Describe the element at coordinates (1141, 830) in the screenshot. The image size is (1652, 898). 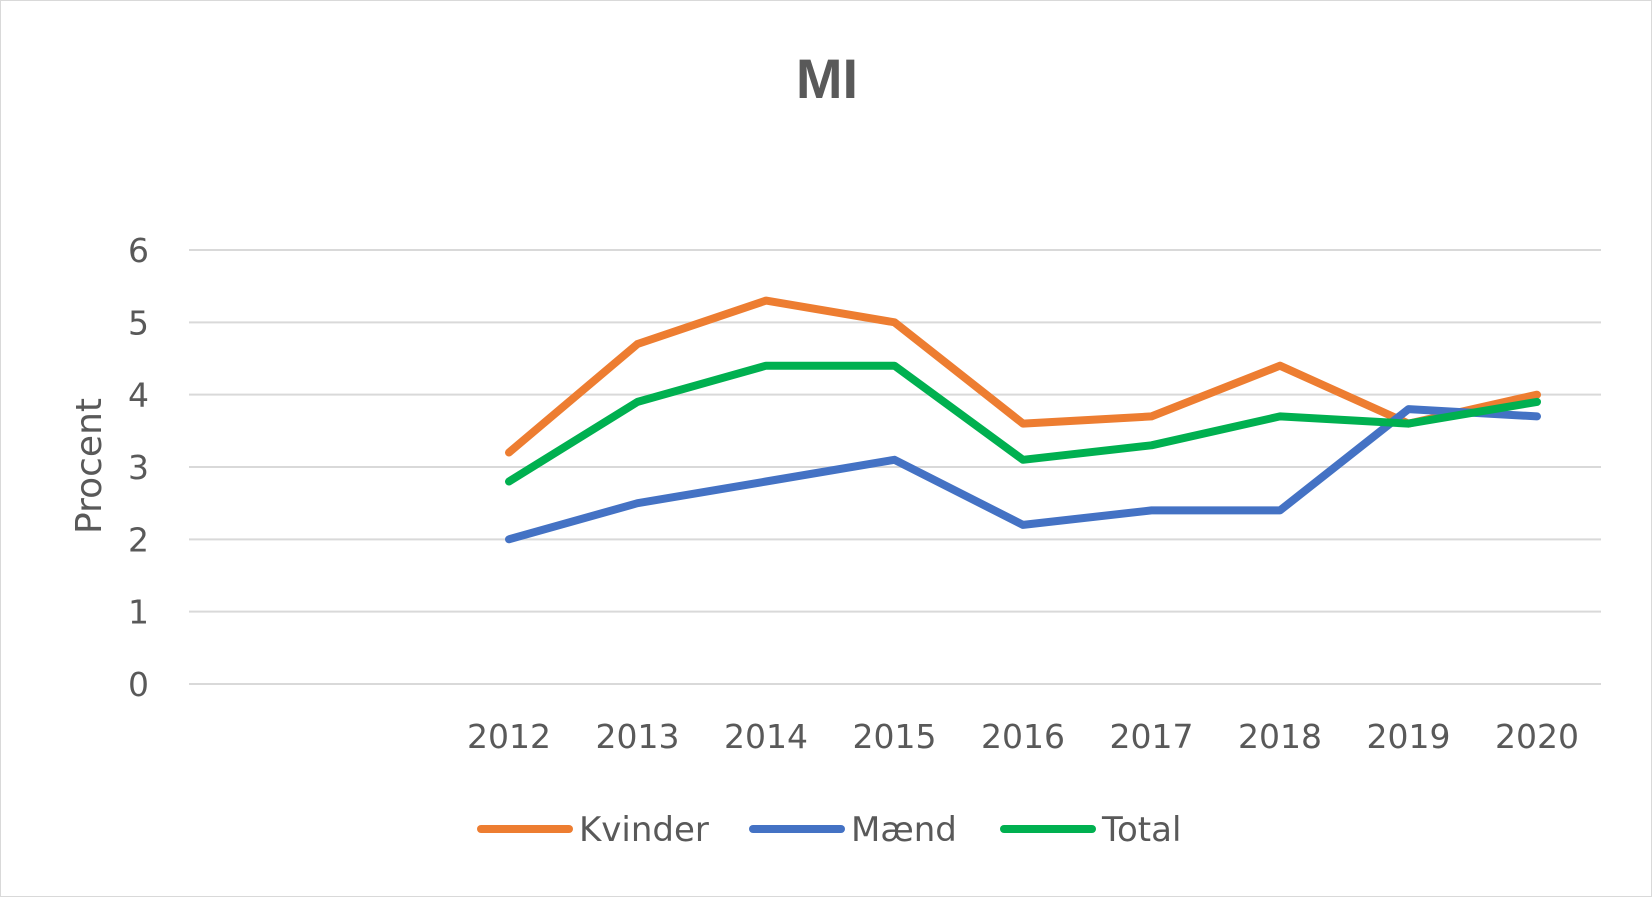
I see `legend-label: Total` at that location.